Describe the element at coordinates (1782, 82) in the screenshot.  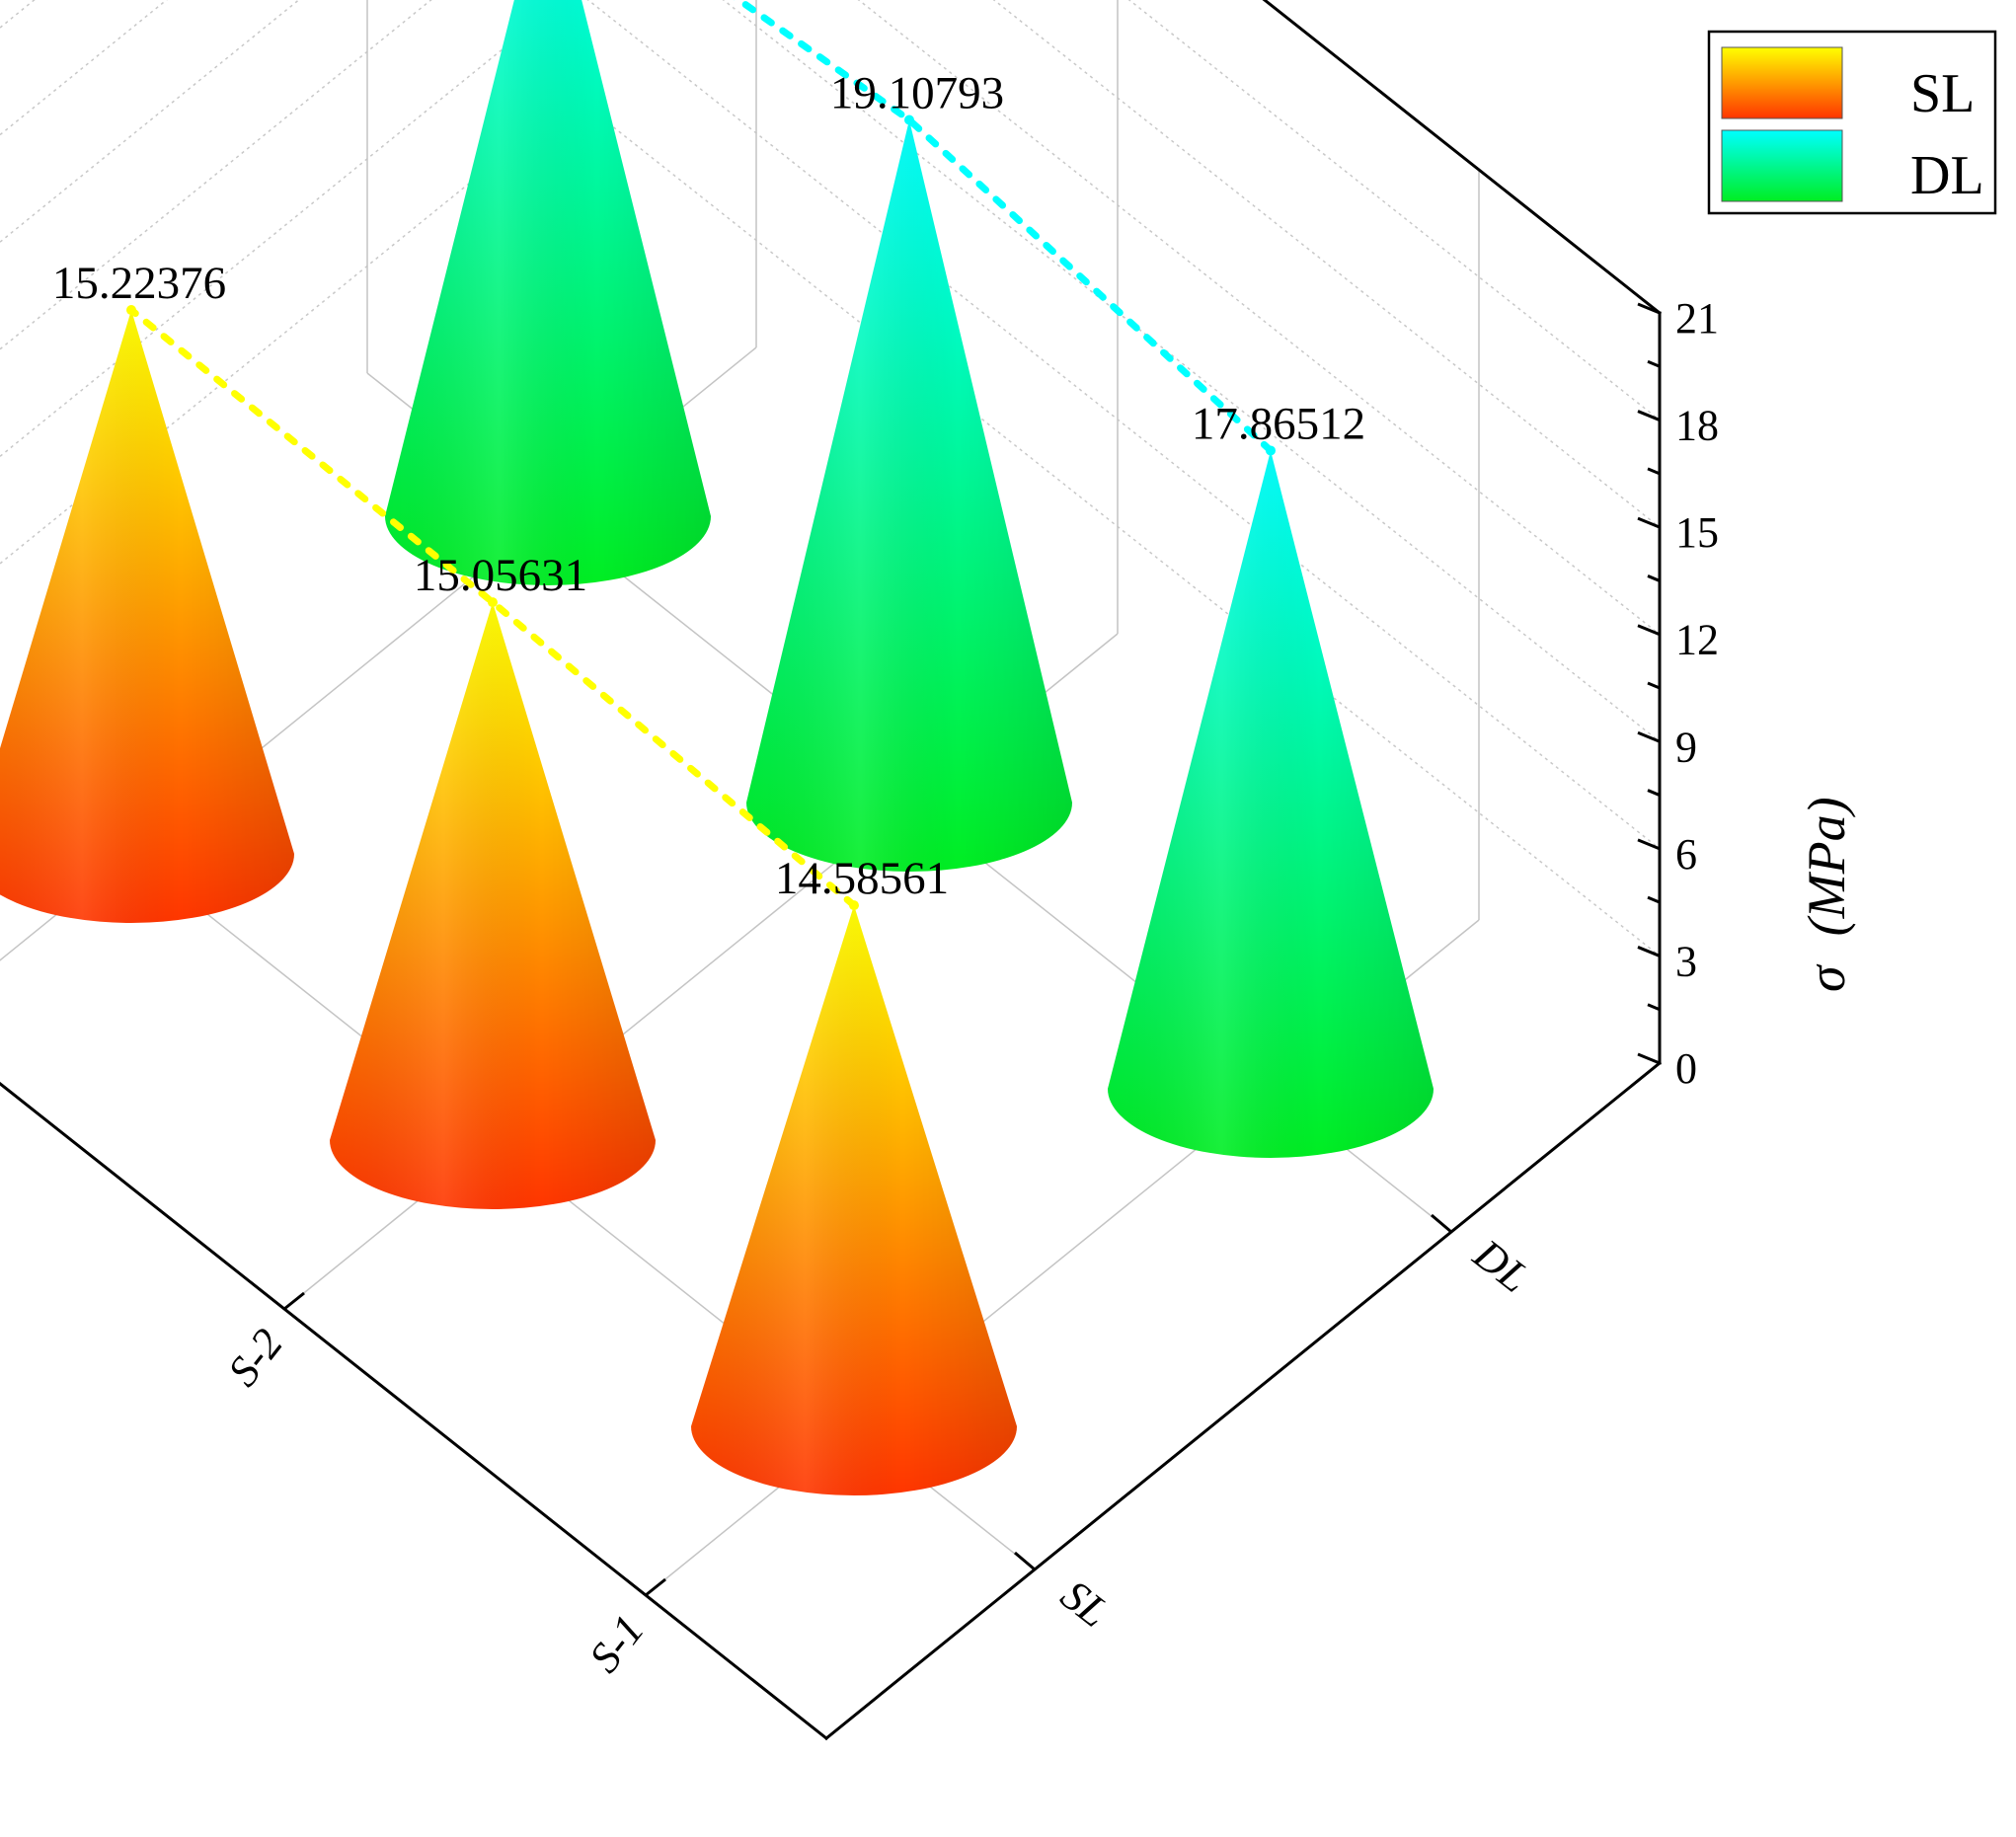
I see `legend-swatch-sl` at that location.